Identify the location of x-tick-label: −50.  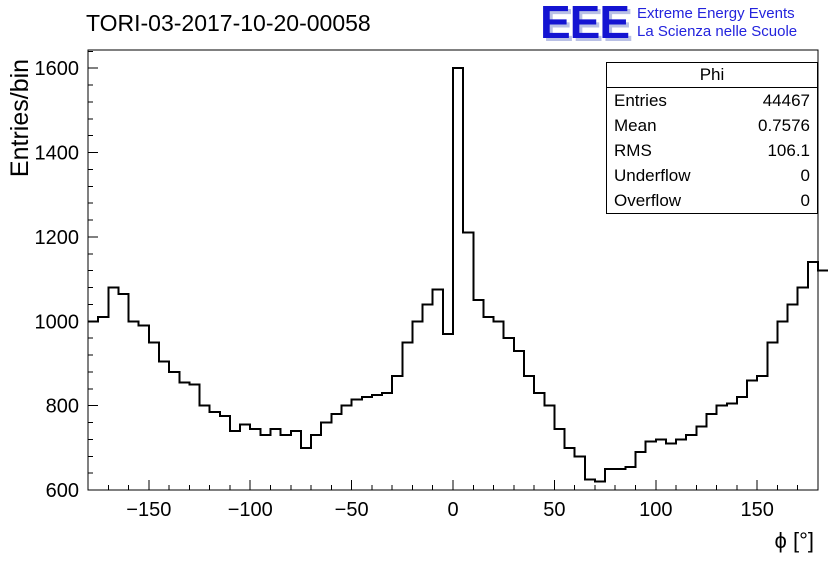
(352, 510).